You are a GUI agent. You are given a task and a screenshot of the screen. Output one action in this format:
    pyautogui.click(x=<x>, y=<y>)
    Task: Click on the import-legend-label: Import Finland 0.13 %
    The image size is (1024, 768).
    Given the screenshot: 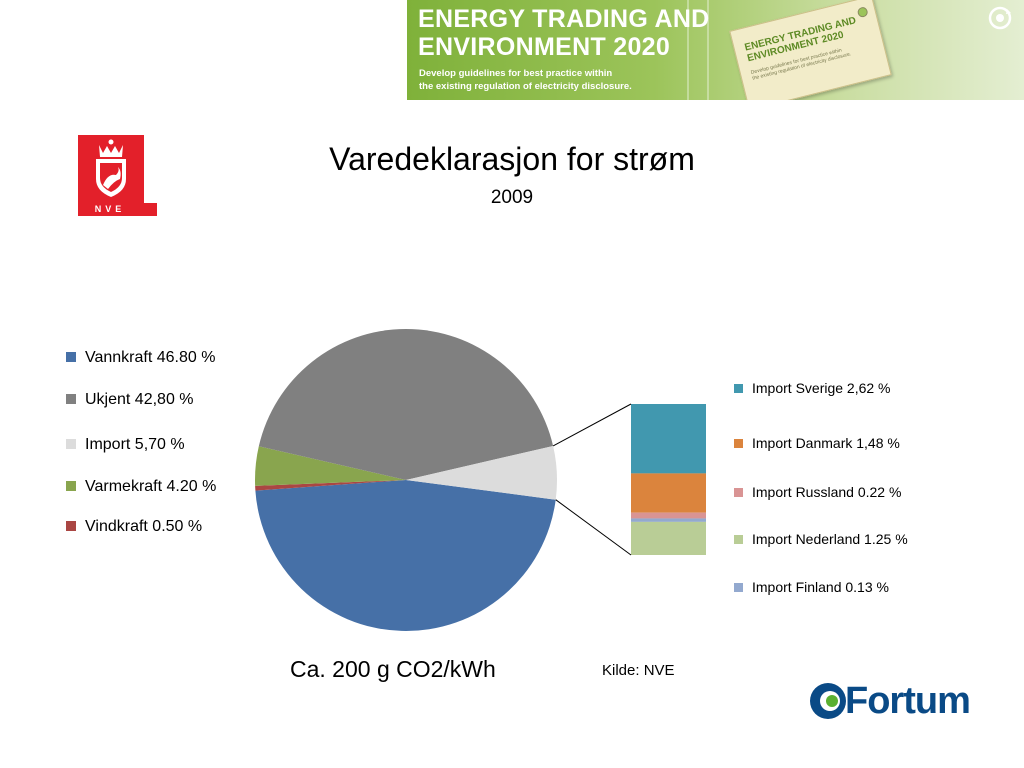 What is the action you would take?
    pyautogui.click(x=820, y=587)
    